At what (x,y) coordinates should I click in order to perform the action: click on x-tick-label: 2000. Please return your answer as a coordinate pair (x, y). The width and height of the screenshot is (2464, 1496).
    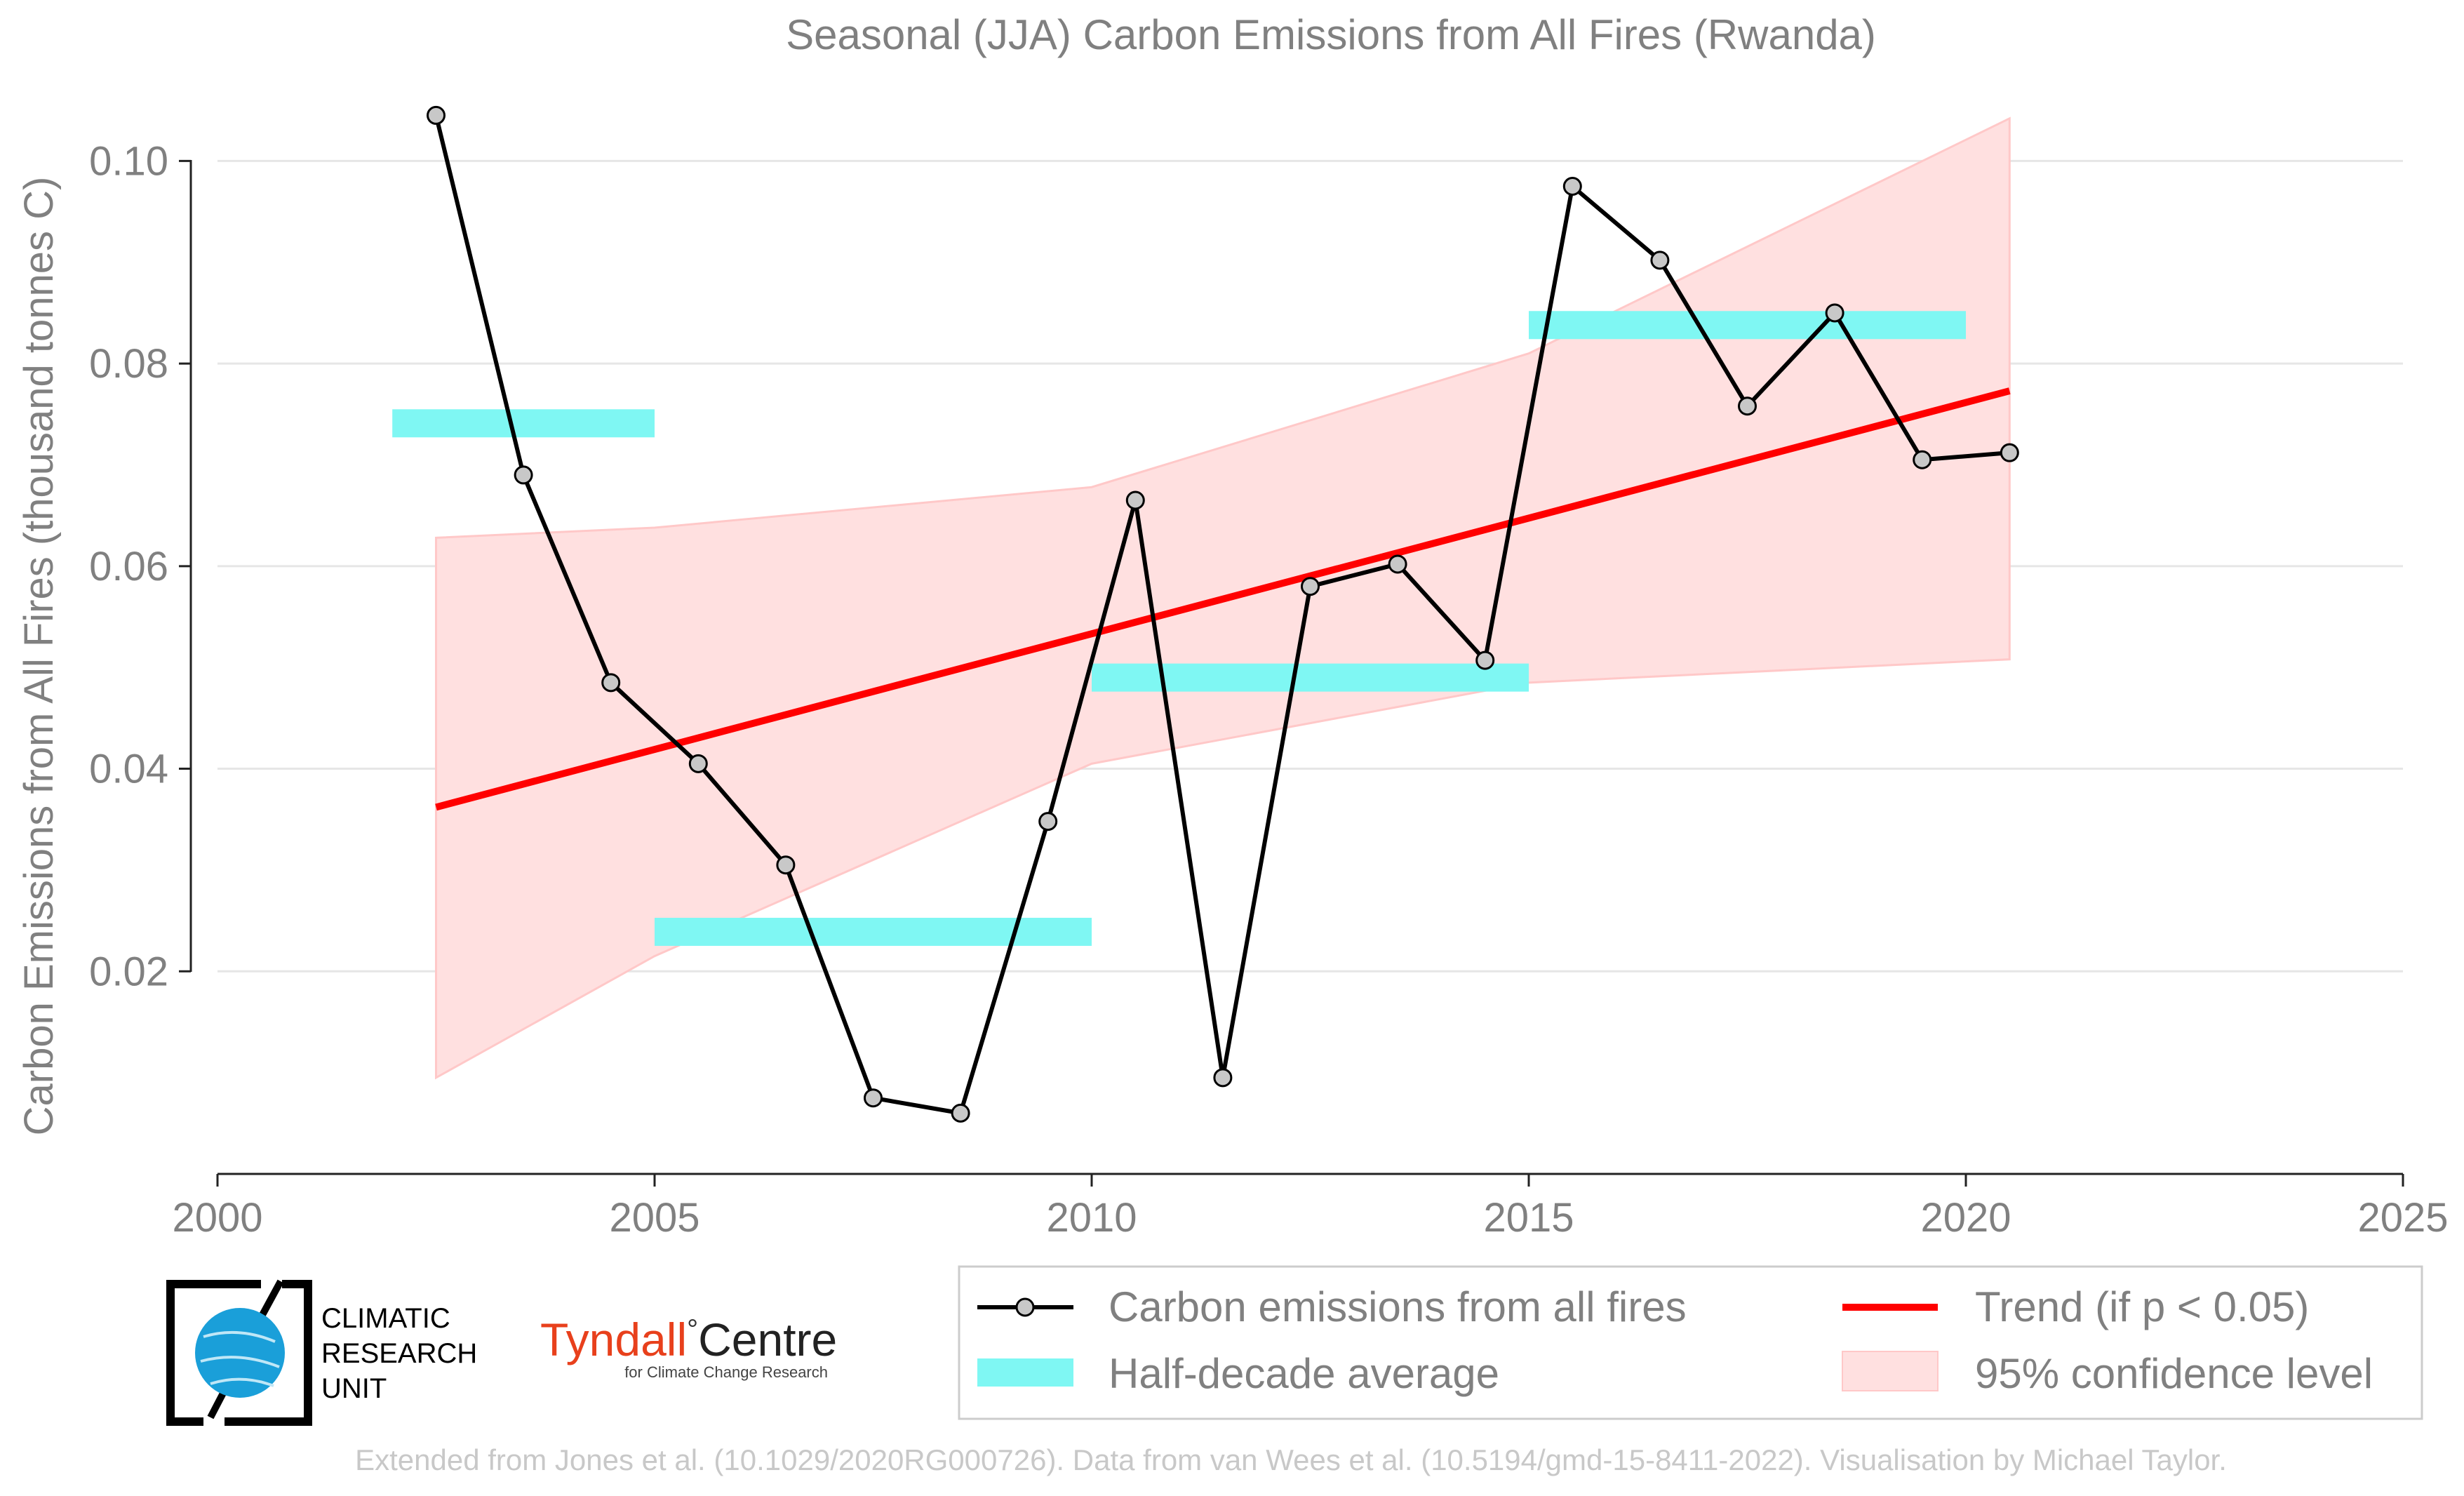
    Looking at the image, I should click on (217, 1218).